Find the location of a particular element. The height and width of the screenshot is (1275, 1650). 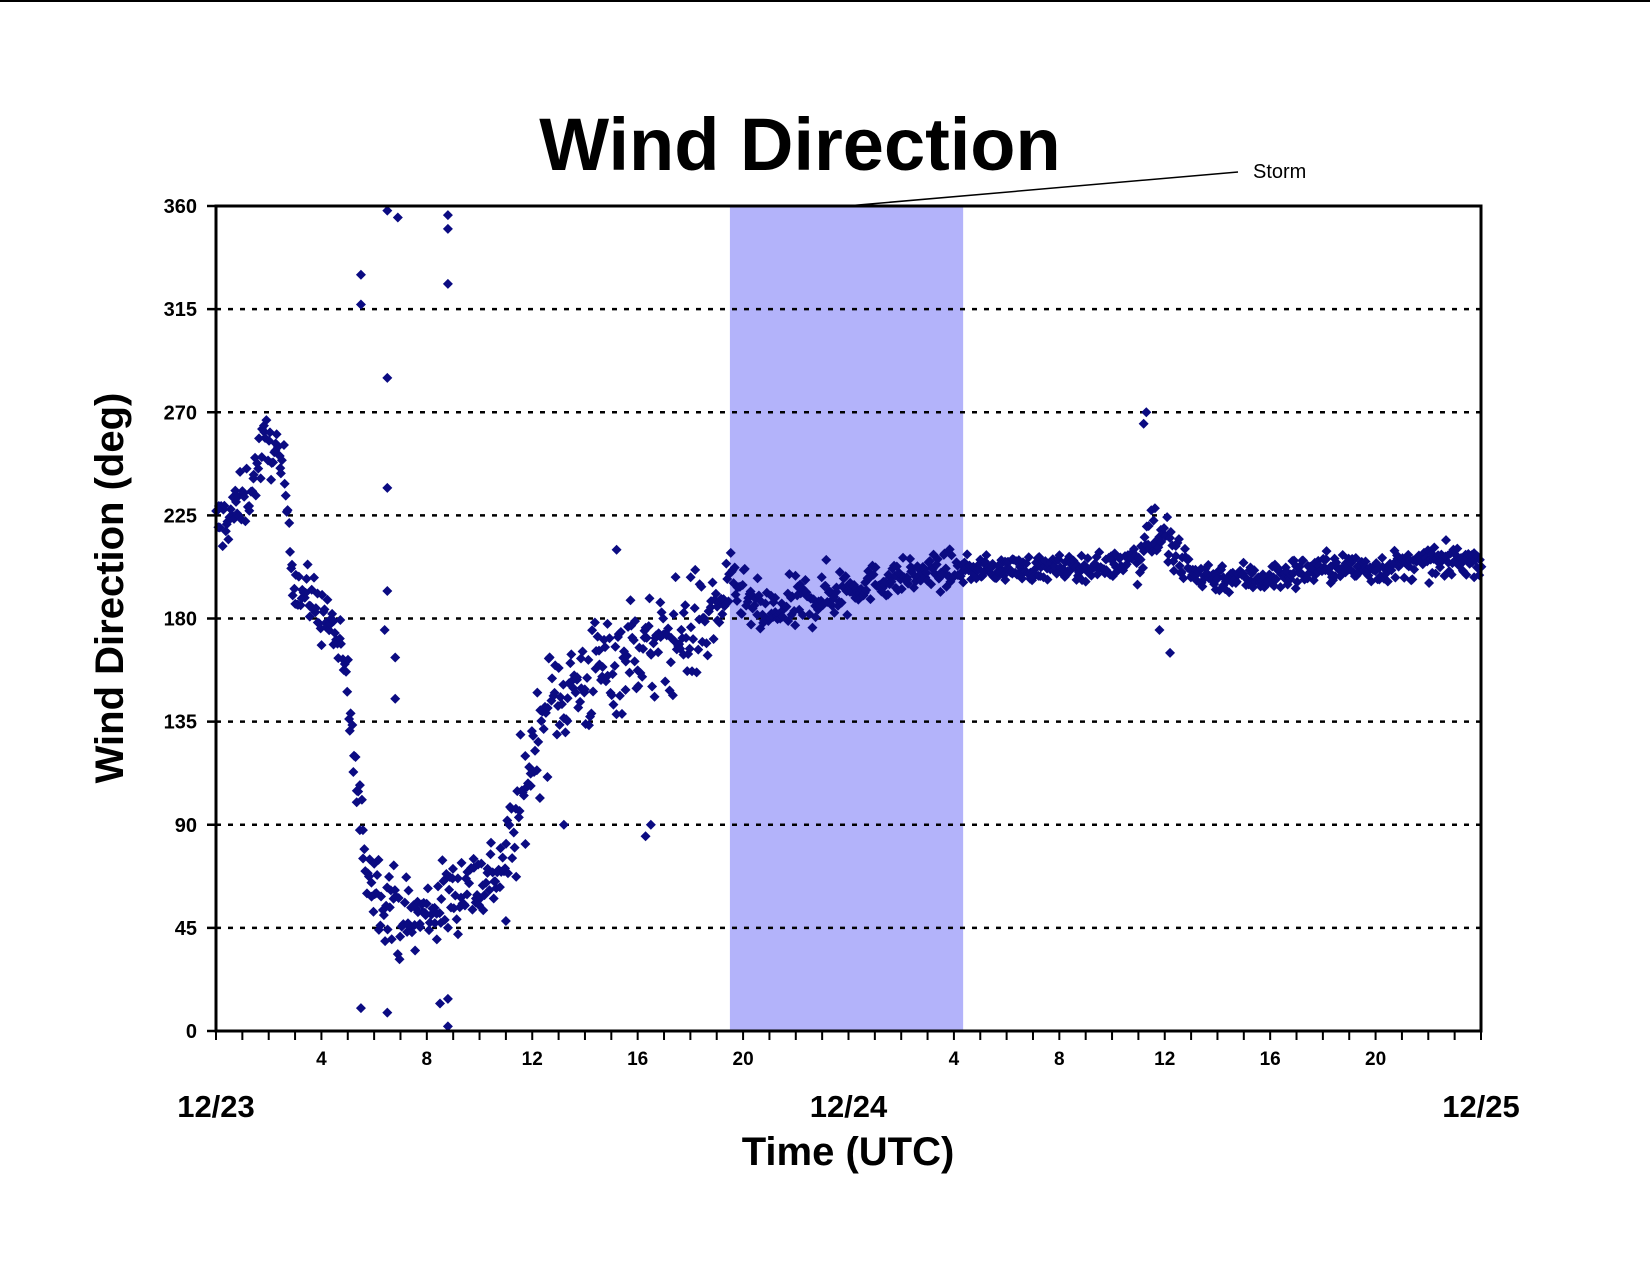

storm-annotation-line is located at coordinates (1042, 189).